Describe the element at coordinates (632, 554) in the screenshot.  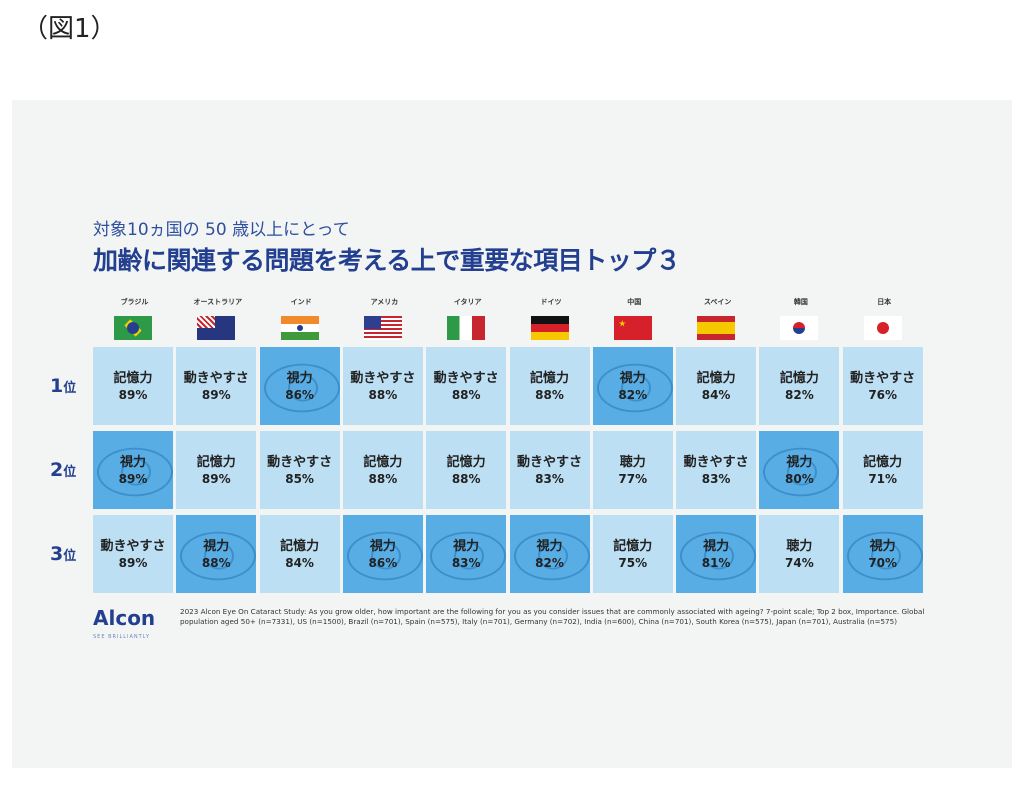
I see `ranking-cell: 記憶力 75%` at that location.